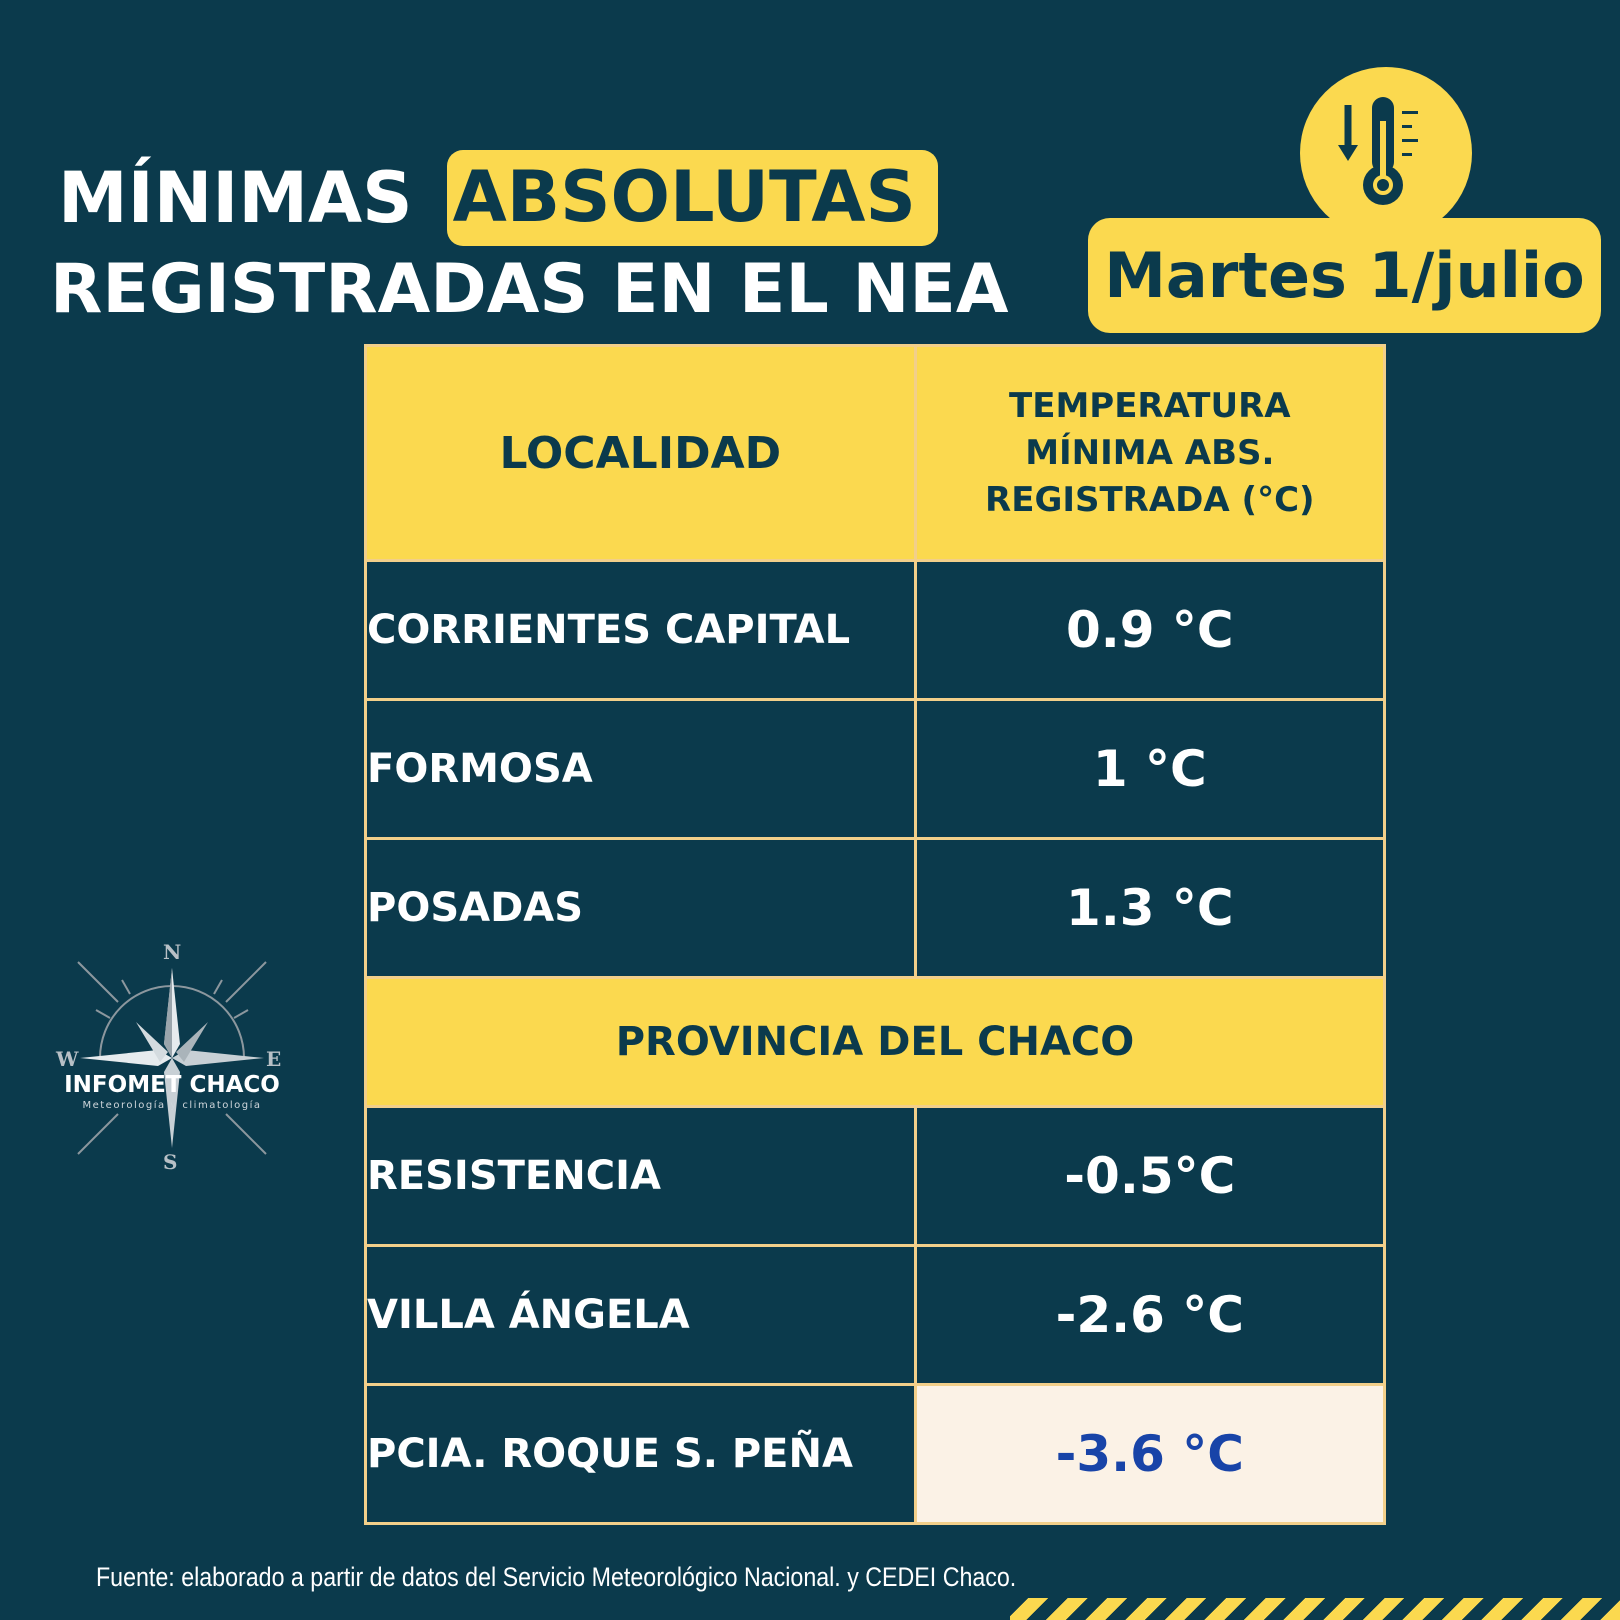  I want to click on section-header-provincia-chaco: PROVINCIA DEL CHACO, so click(875, 1042).